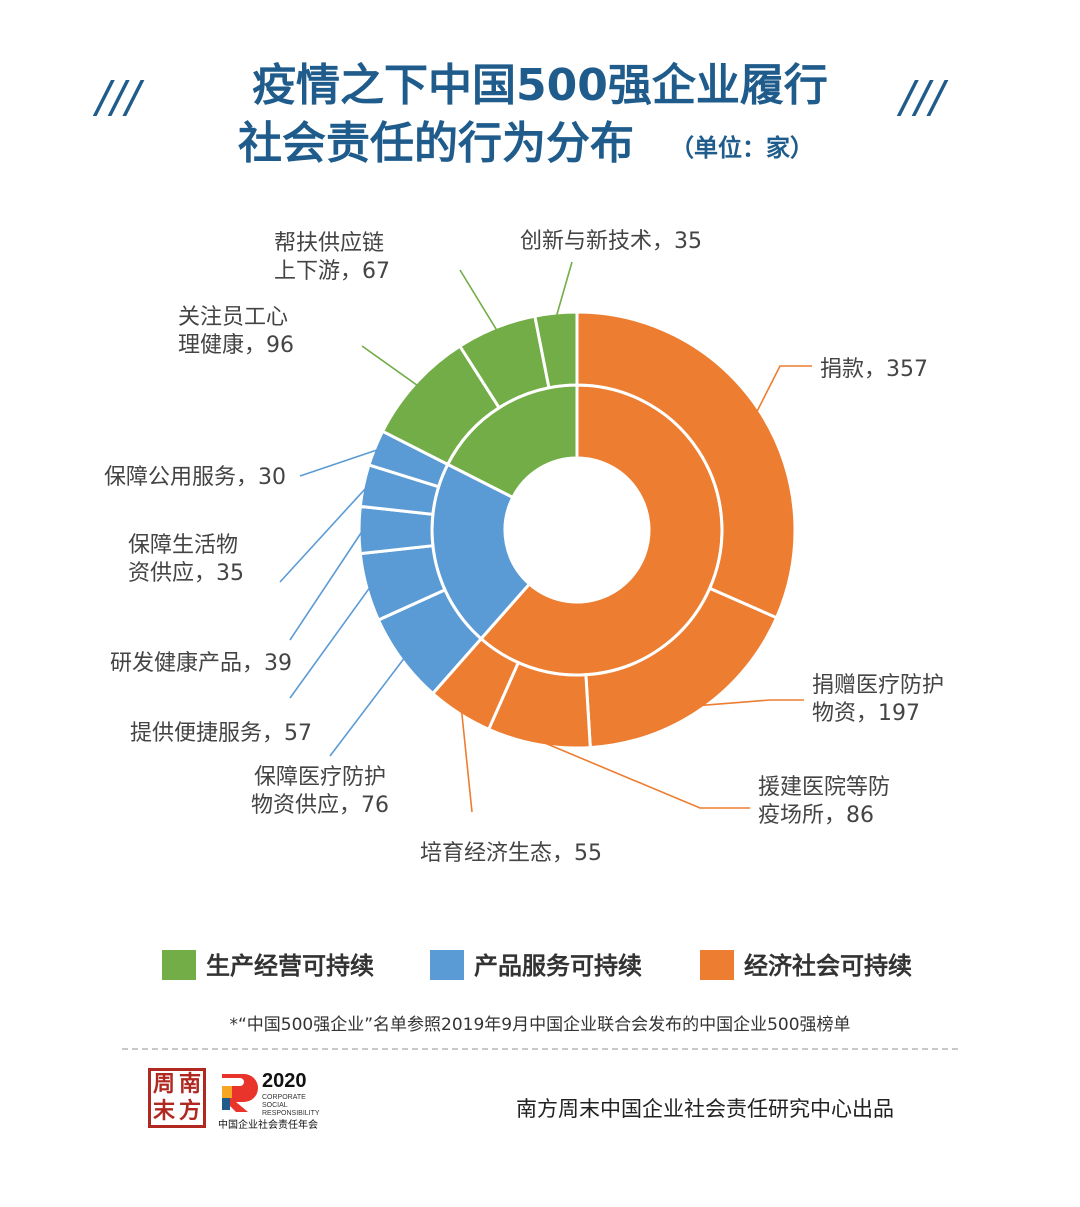  Describe the element at coordinates (284, 1097) in the screenshot. I see `csr-line: CORPORATE` at that location.